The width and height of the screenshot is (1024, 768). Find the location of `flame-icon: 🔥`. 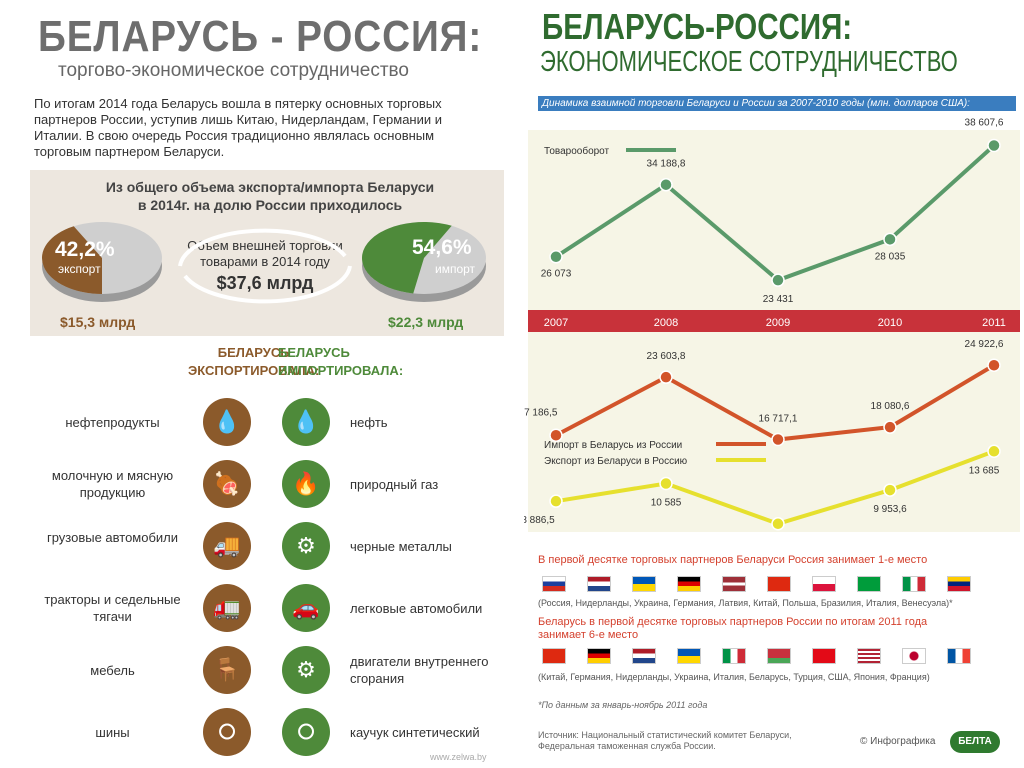

flame-icon: 🔥 is located at coordinates (306, 484).